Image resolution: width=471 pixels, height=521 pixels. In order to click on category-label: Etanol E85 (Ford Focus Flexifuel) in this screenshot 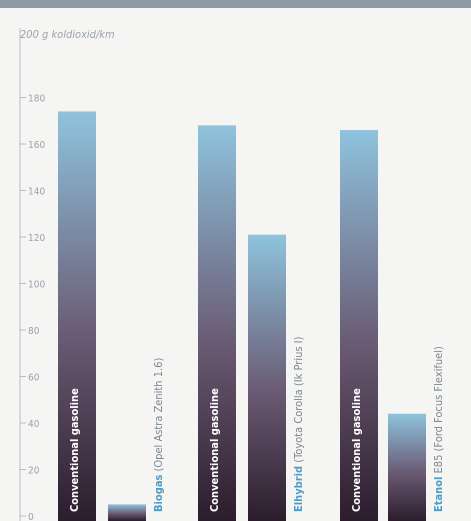, I will do `click(438, 429)`.